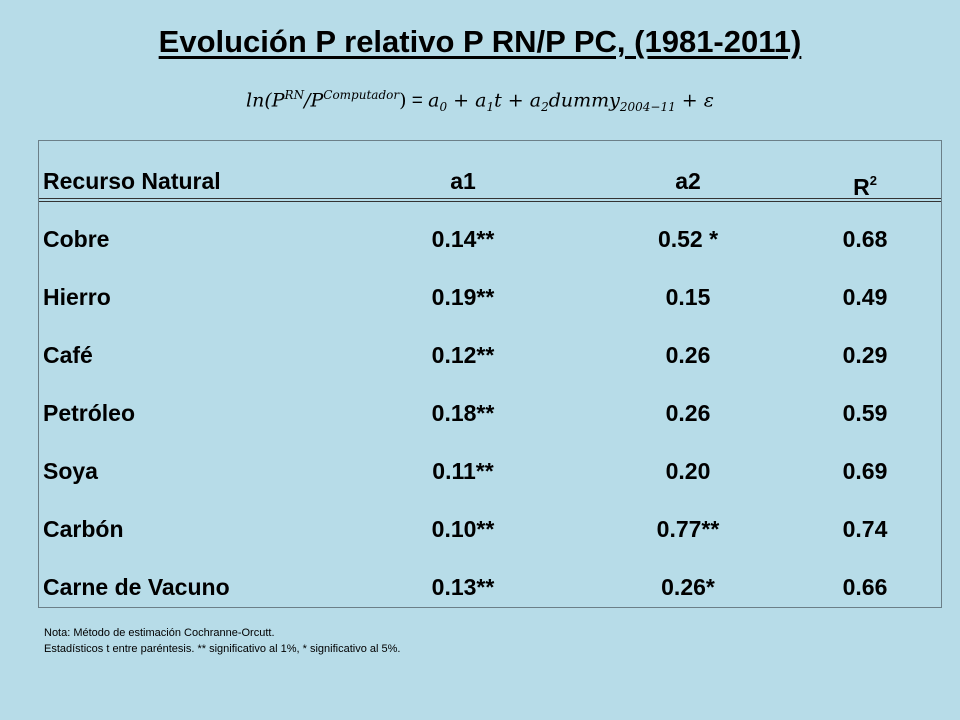 The height and width of the screenshot is (720, 960). Describe the element at coordinates (865, 529) in the screenshot. I see `row-r2: 0.74` at that location.